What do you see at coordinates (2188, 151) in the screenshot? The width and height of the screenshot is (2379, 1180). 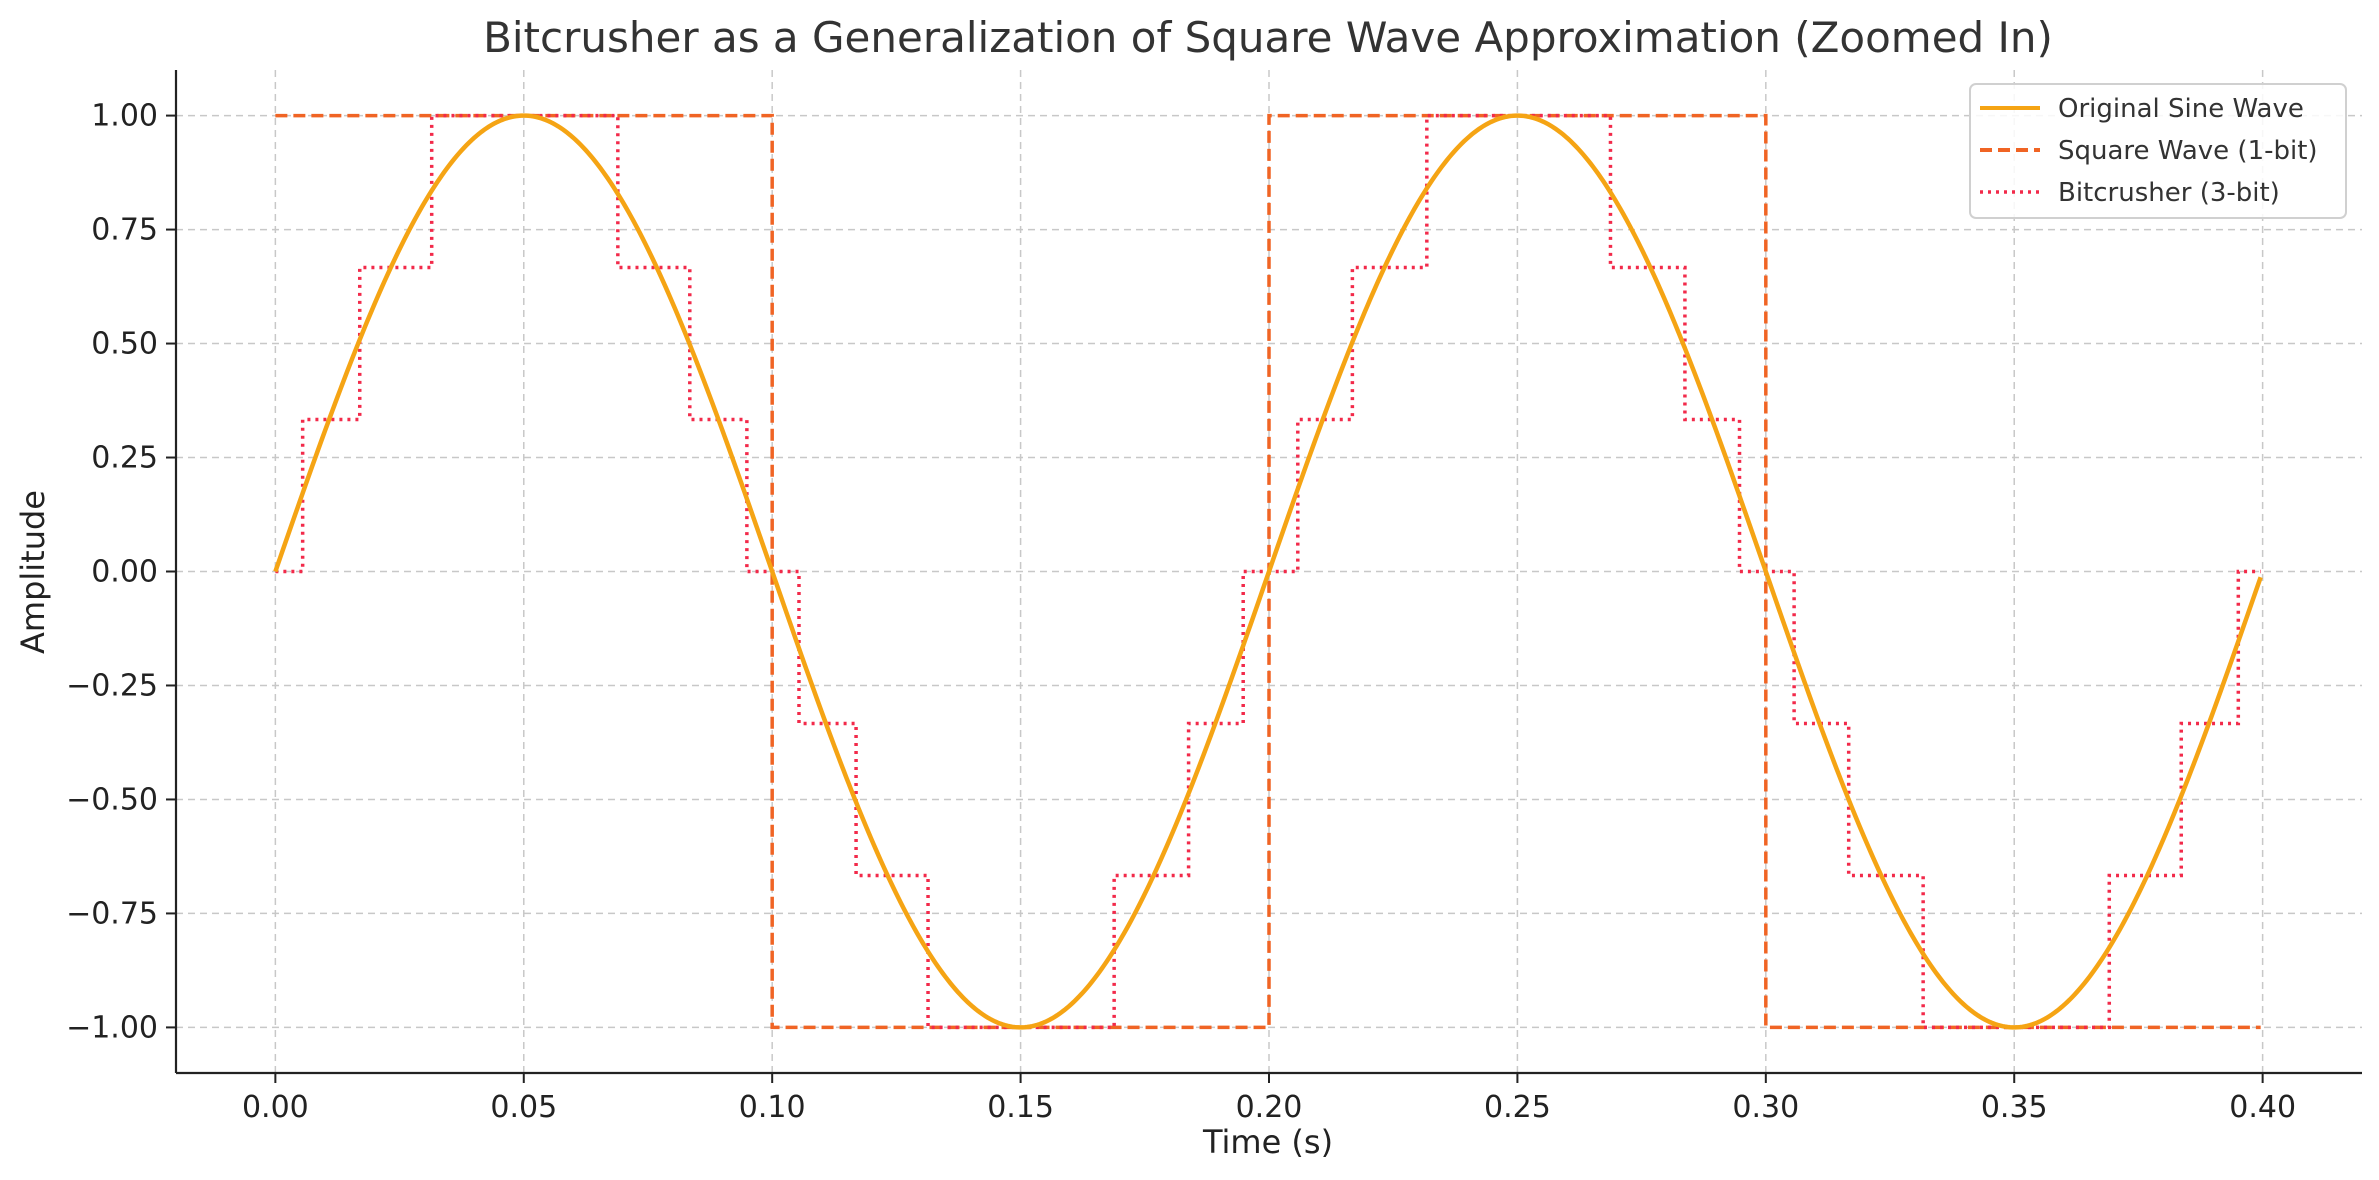 I see `legend-label-square: Square Wave (1-bit)` at bounding box center [2188, 151].